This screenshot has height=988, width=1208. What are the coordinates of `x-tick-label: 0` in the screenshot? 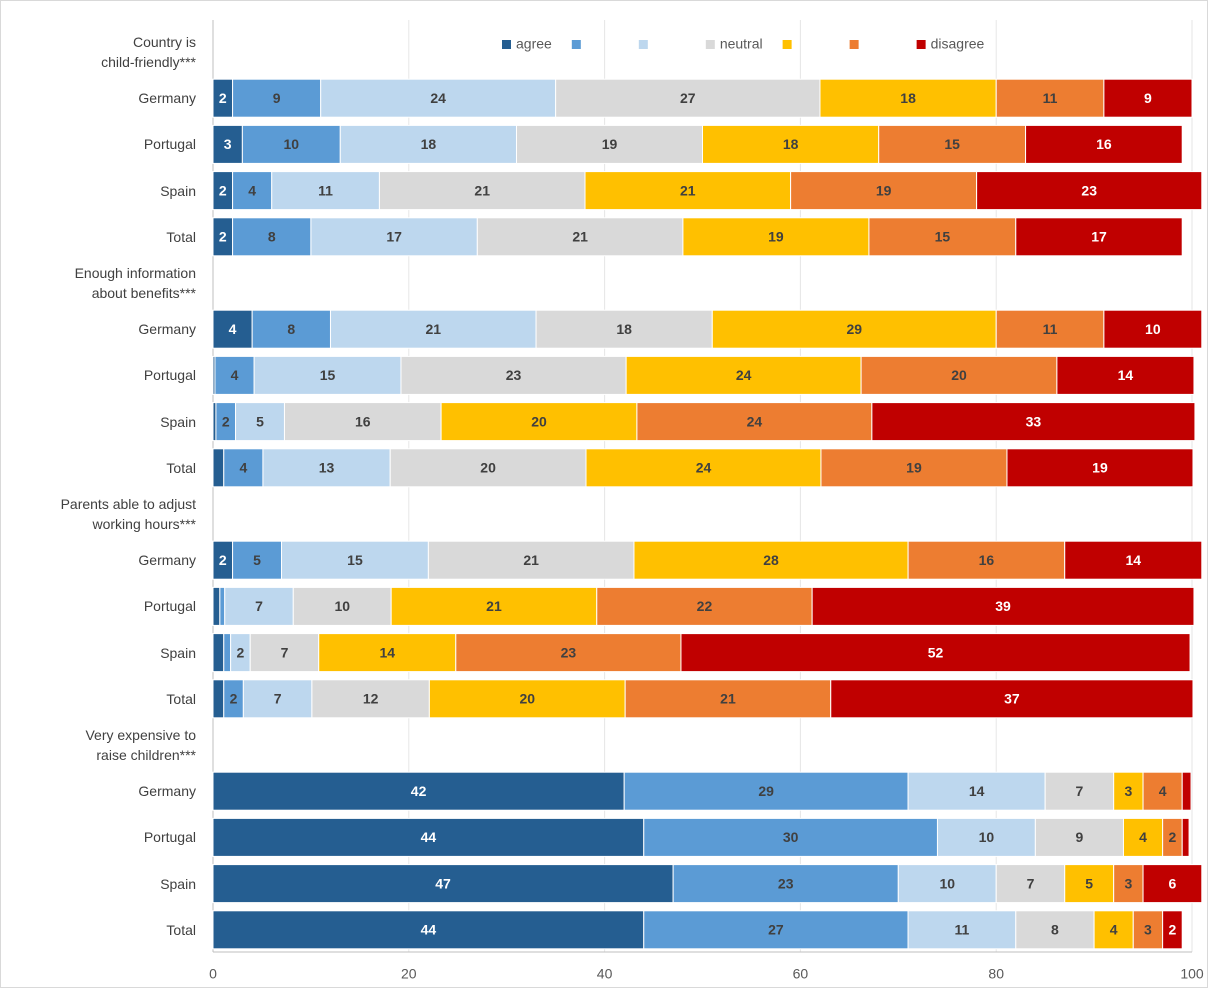 It's located at (213, 974).